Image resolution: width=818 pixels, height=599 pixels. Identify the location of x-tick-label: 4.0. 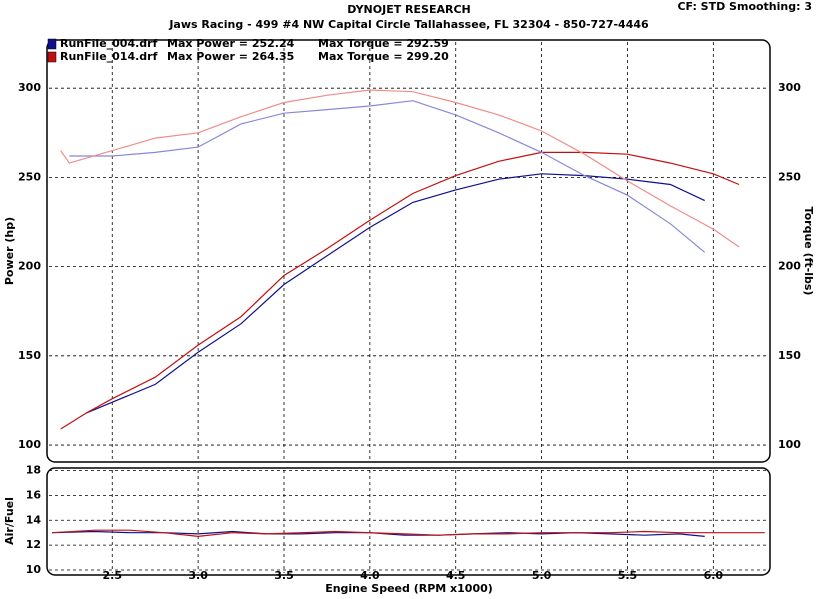
(370, 575).